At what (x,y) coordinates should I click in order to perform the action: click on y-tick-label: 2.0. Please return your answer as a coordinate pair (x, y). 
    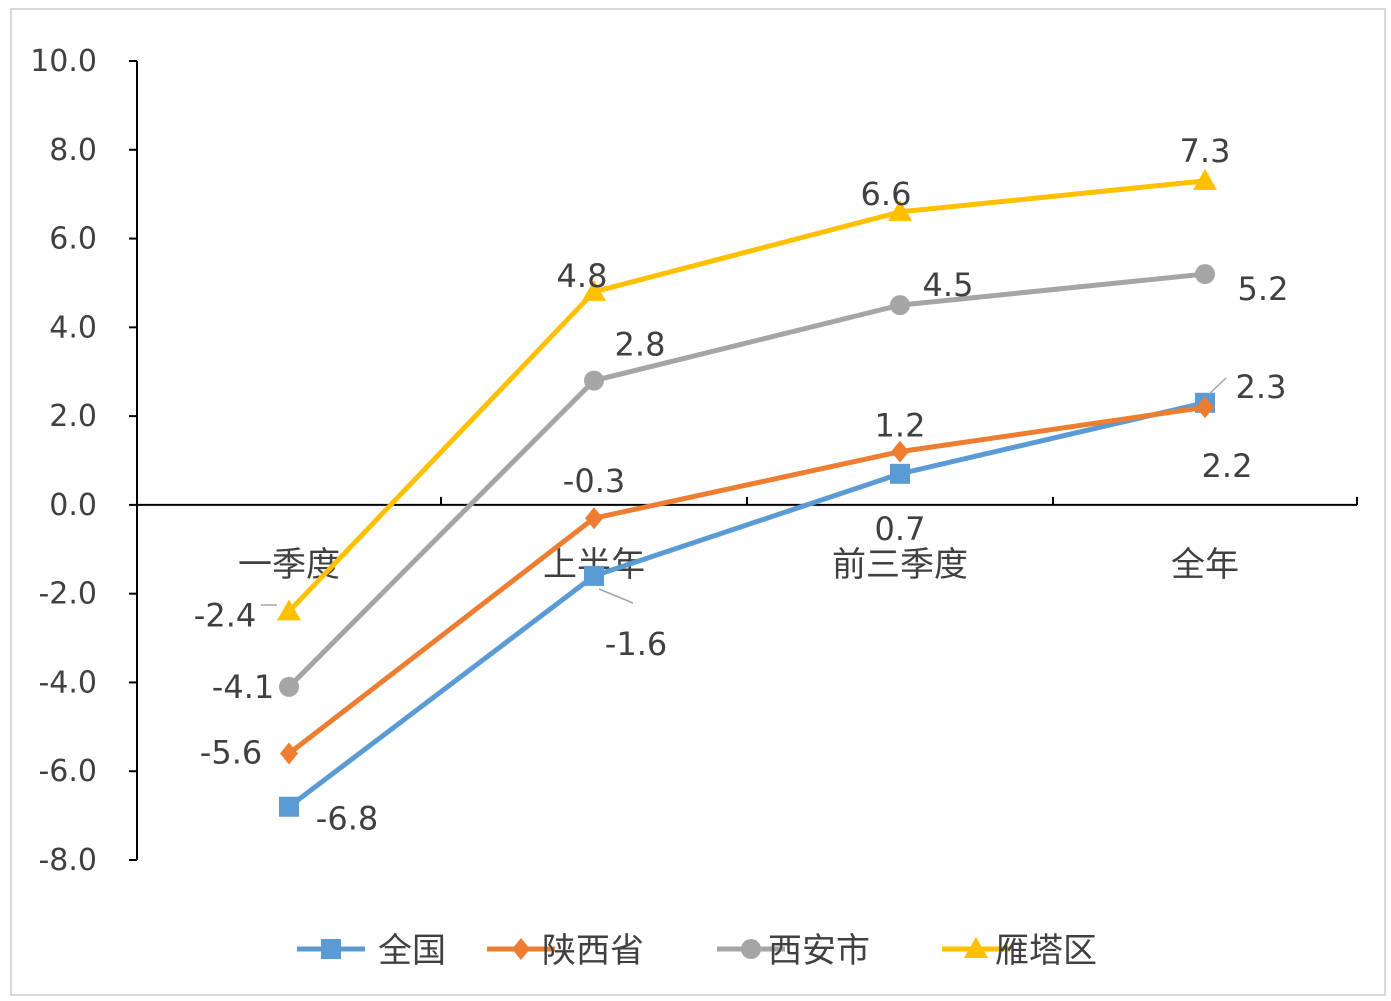
    Looking at the image, I should click on (73, 416).